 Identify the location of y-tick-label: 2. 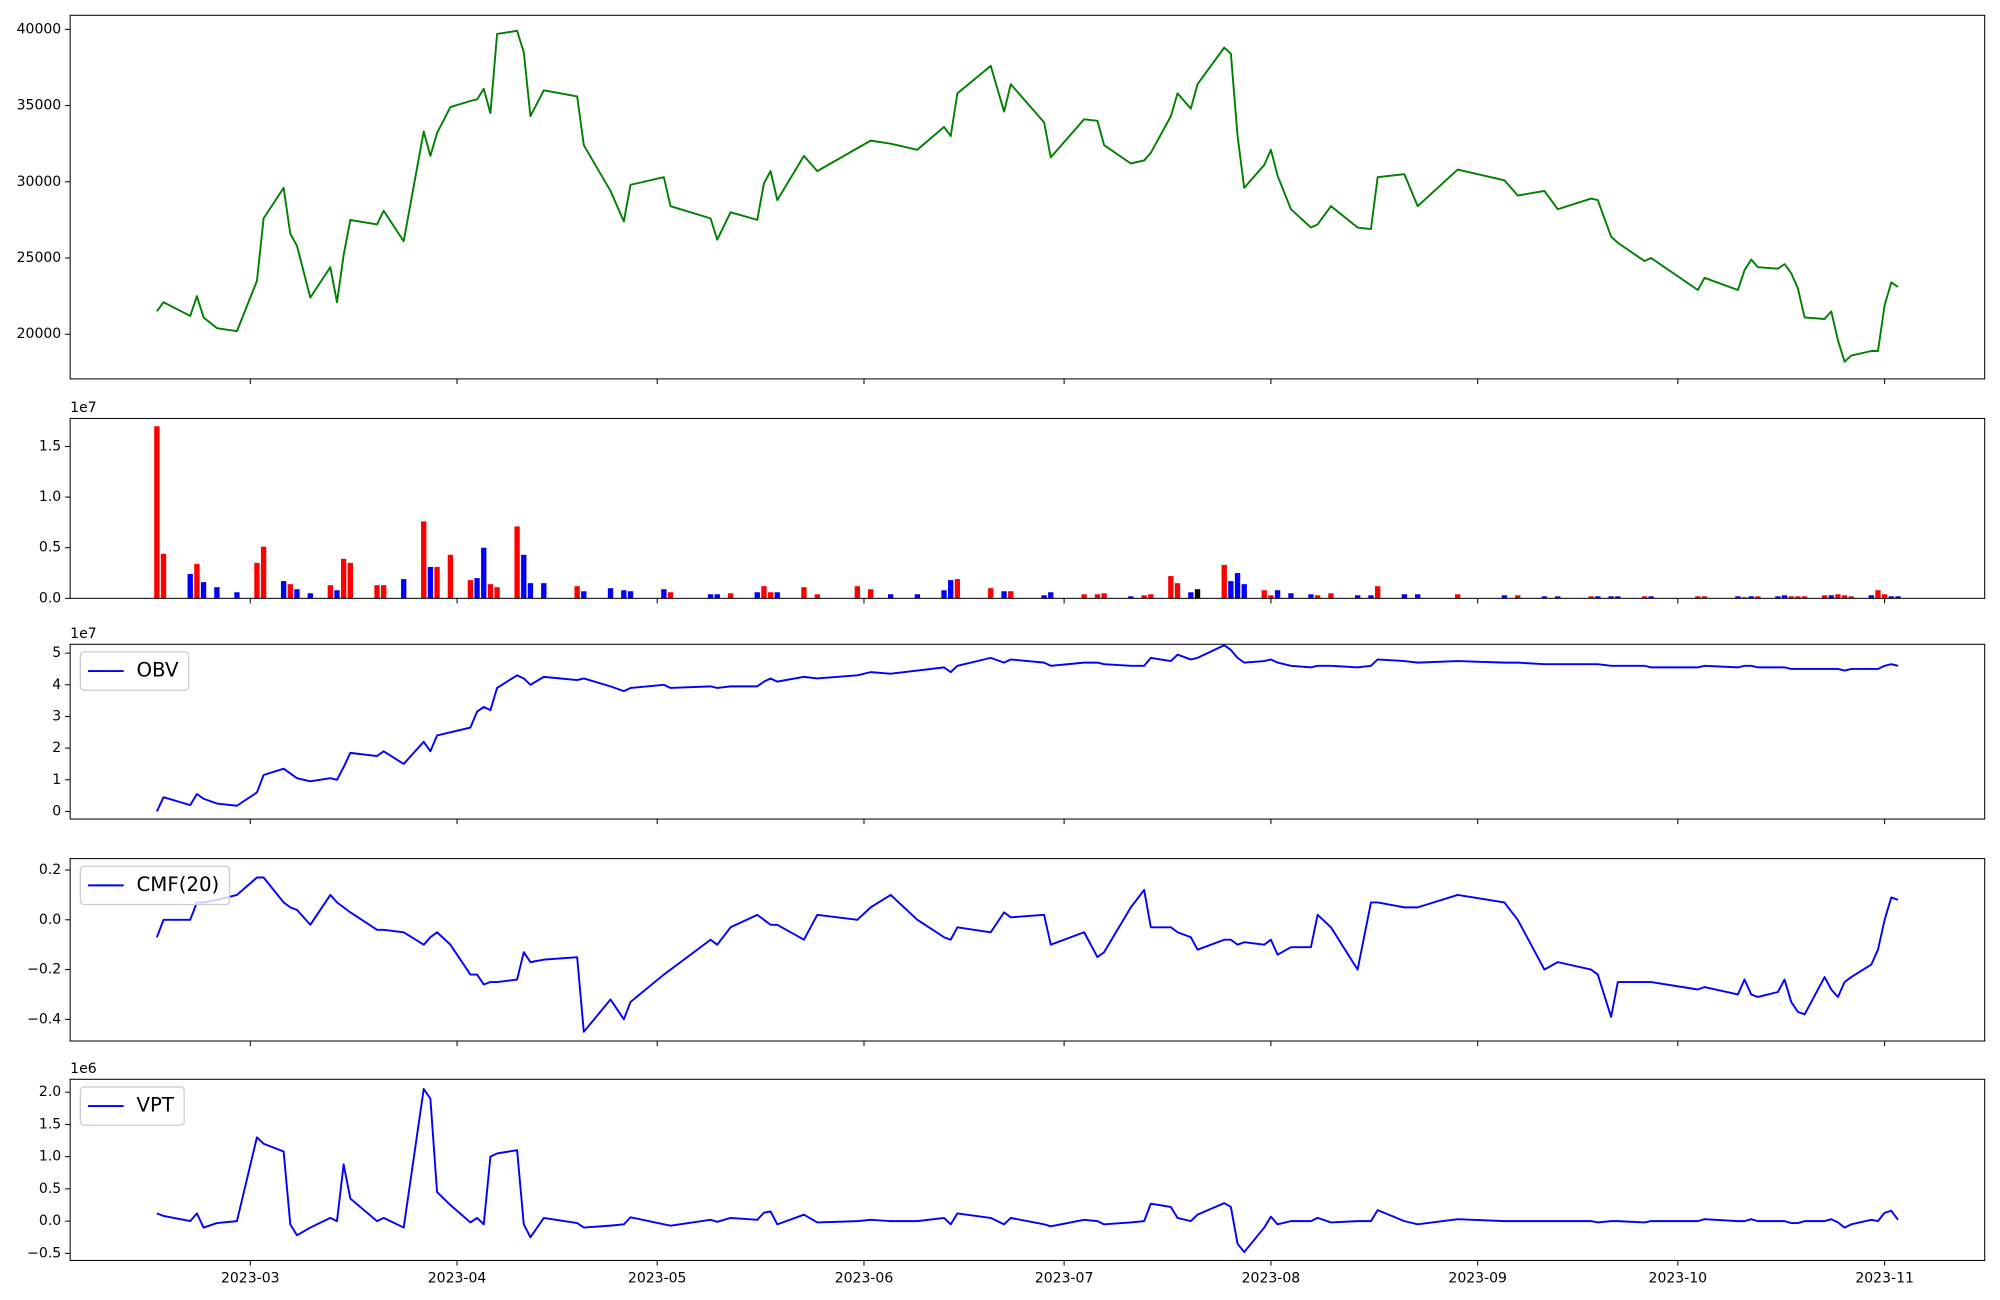
(56, 748).